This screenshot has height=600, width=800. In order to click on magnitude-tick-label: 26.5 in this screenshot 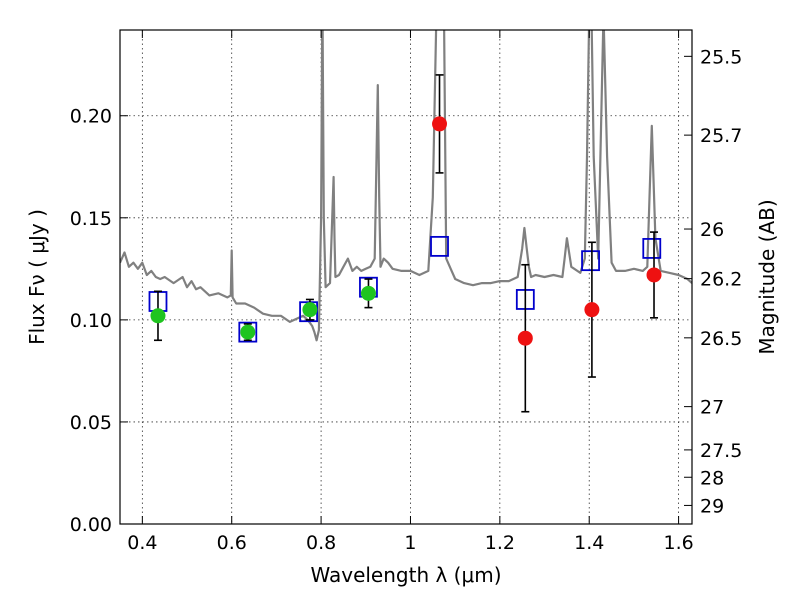, I will do `click(721, 339)`.